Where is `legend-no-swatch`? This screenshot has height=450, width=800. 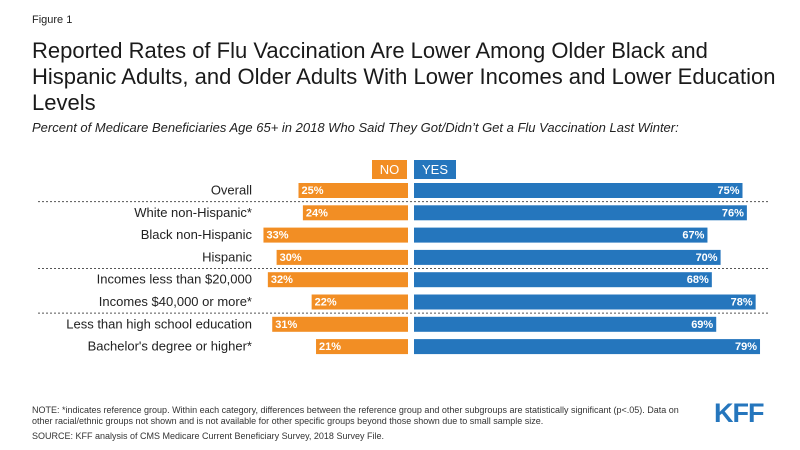 legend-no-swatch is located at coordinates (389, 169).